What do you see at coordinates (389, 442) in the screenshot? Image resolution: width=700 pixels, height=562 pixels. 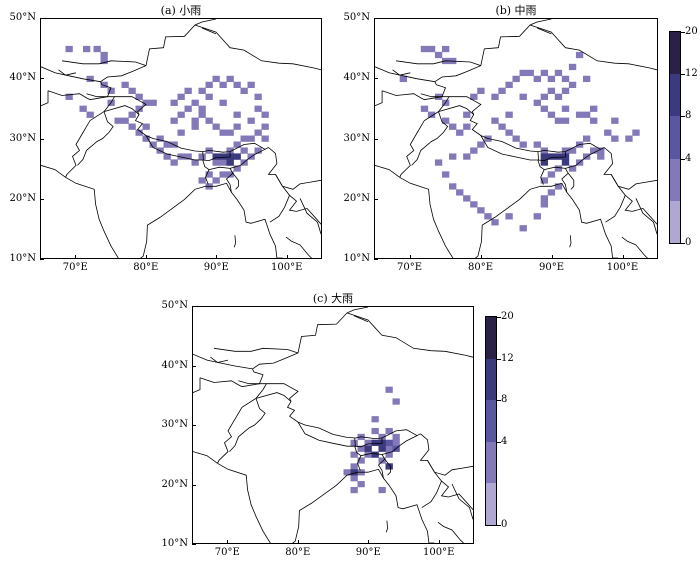 I see `panel-c-precip-cell-mid` at bounding box center [389, 442].